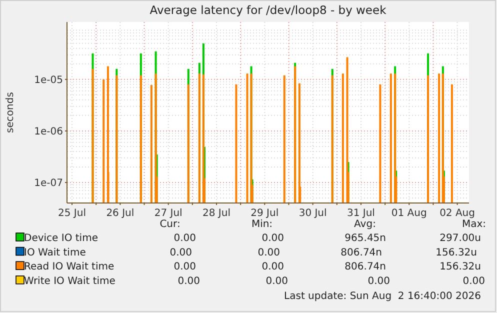 The image size is (497, 313). What do you see at coordinates (460, 238) in the screenshot?
I see `text: 297.00u` at bounding box center [460, 238].